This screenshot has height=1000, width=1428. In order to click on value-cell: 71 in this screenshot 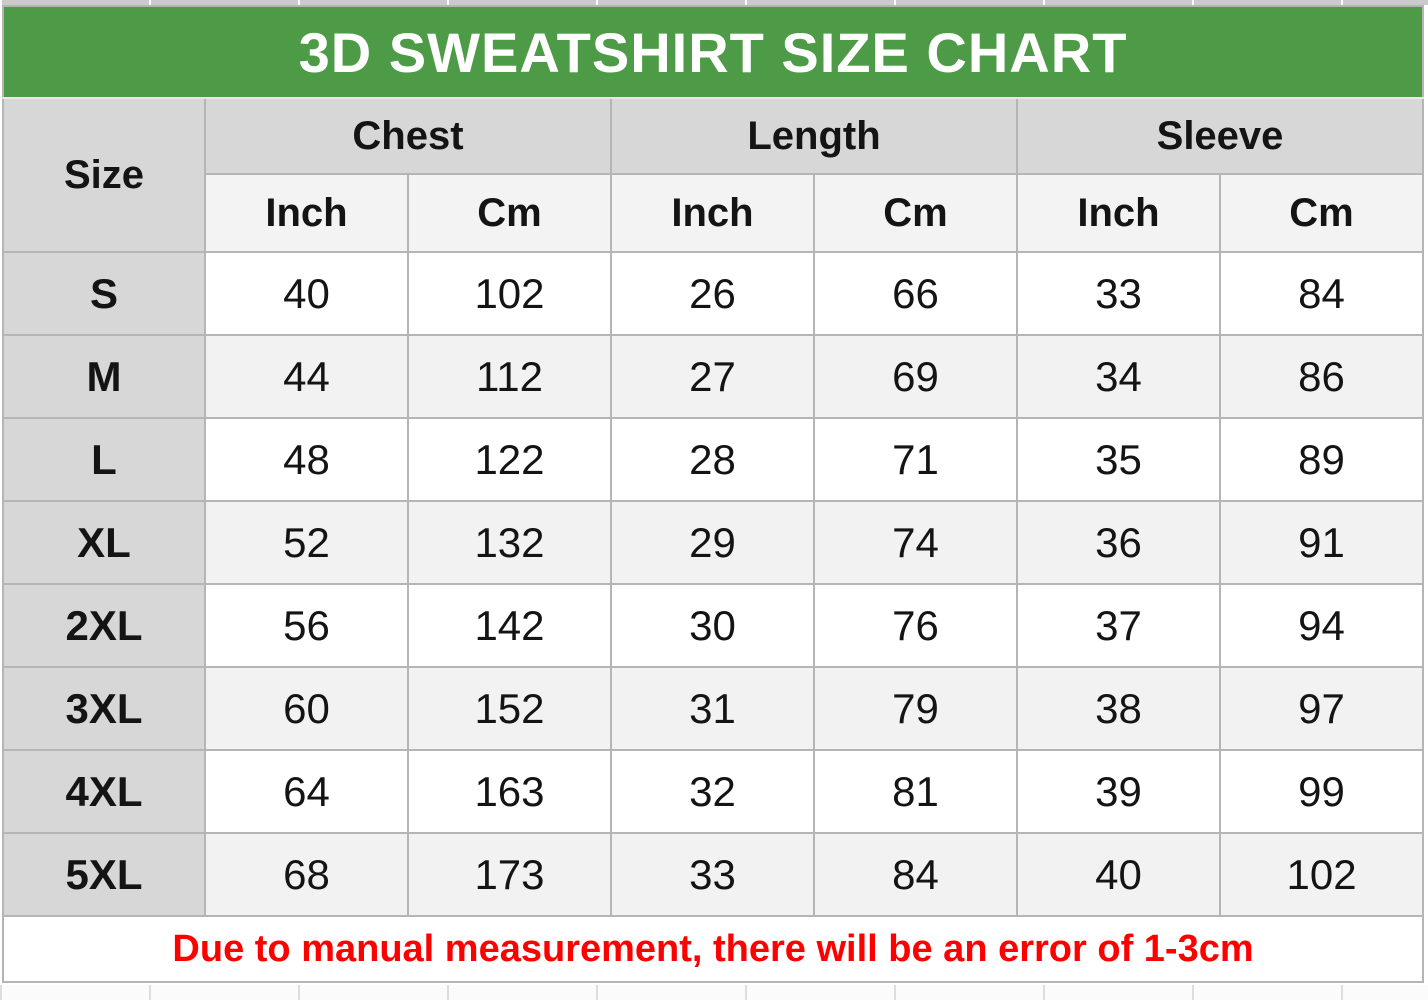, I will do `click(915, 459)`.